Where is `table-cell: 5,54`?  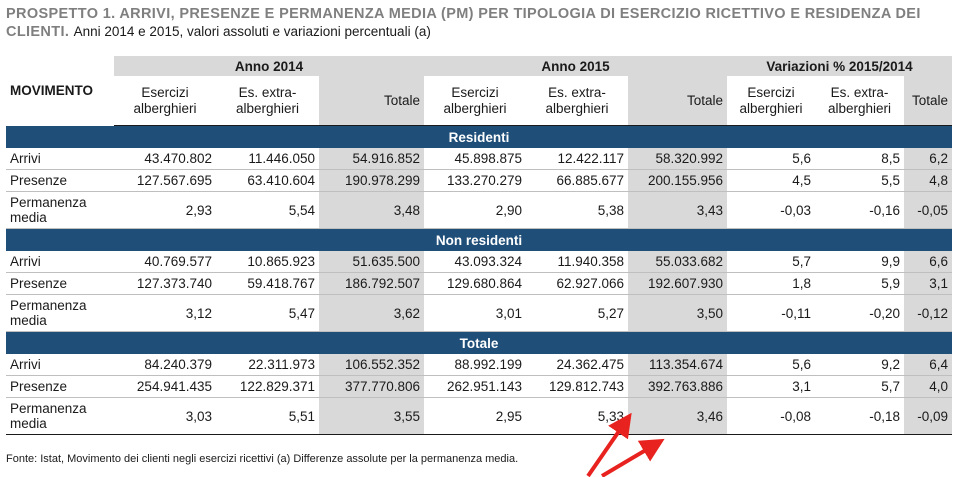 table-cell: 5,54 is located at coordinates (267, 210).